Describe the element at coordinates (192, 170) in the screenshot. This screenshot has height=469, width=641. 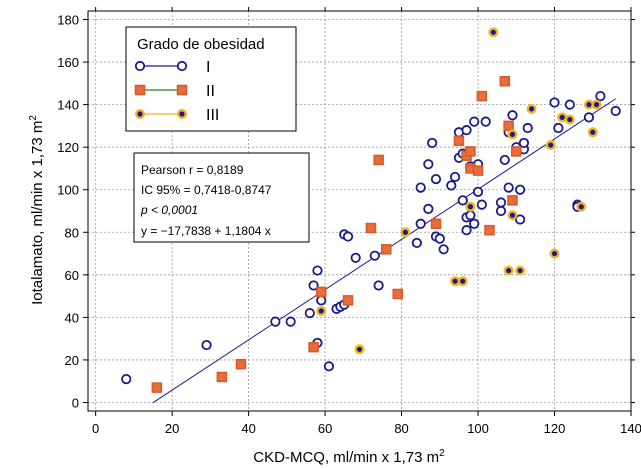
I see `annotation-pearson: Pearson r = 0,8189` at that location.